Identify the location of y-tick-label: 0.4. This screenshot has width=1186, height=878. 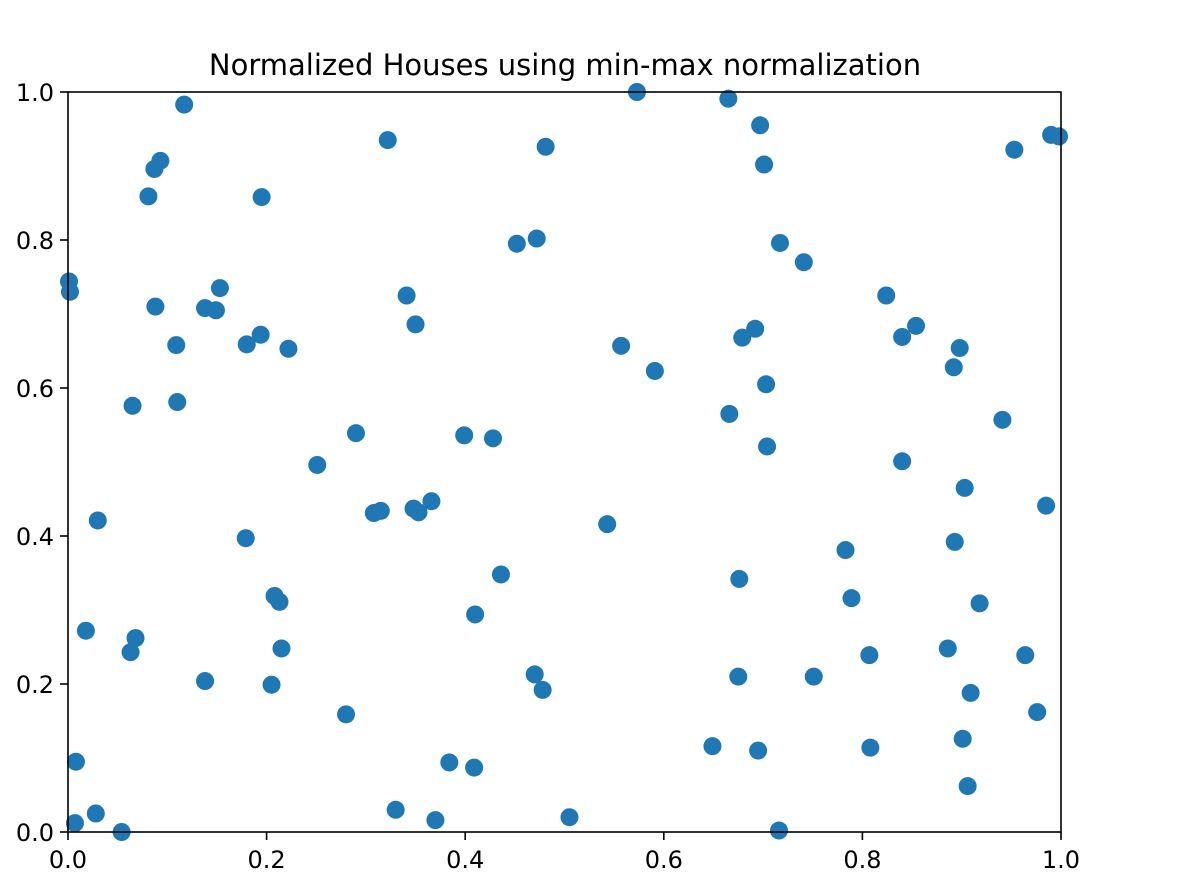
(35, 537).